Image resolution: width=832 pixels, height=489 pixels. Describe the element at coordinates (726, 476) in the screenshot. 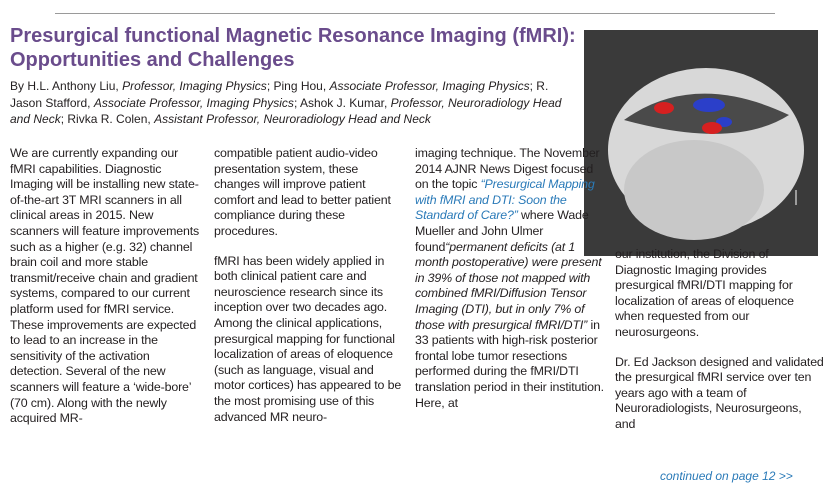

I see `continued-link: continued on page 12 >>` at that location.